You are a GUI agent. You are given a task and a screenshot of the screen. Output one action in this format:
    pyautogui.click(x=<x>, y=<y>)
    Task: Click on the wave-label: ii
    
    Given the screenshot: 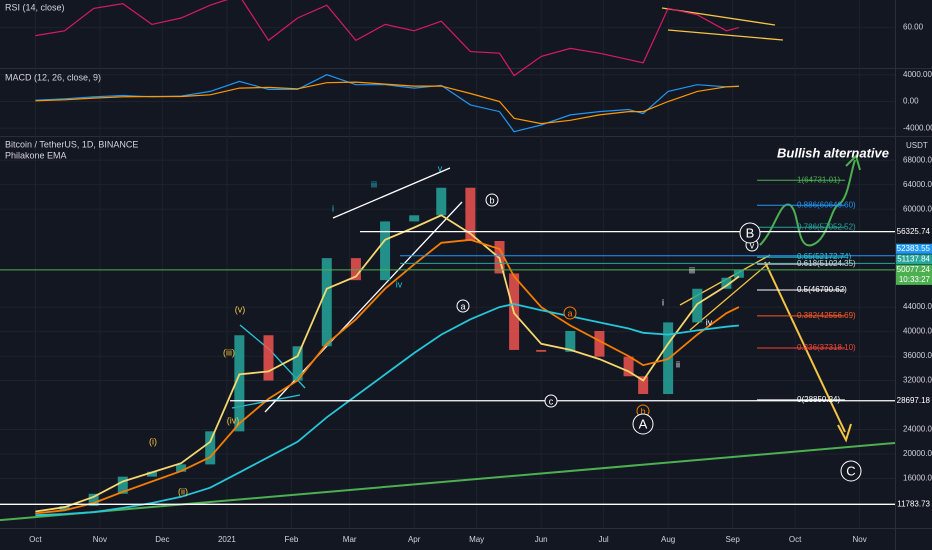 What is the action you would take?
    pyautogui.click(x=678, y=364)
    